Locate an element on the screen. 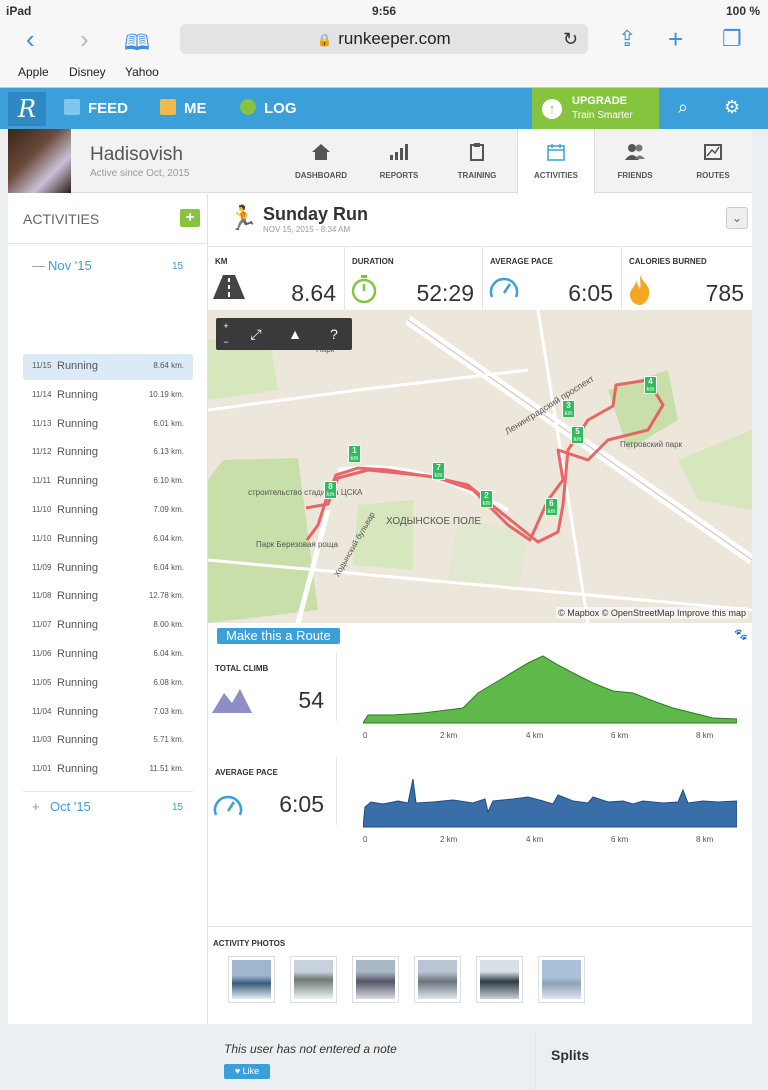 This screenshot has height=1090, width=768. pace-chart is located at coordinates (550, 803).